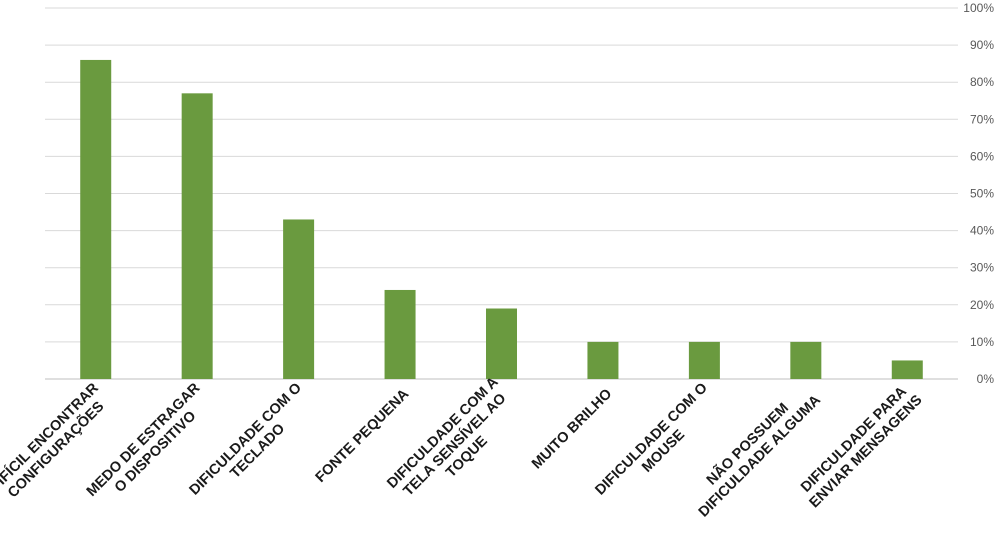  I want to click on x-category-label: MUITO BRILHO, so click(572, 429).